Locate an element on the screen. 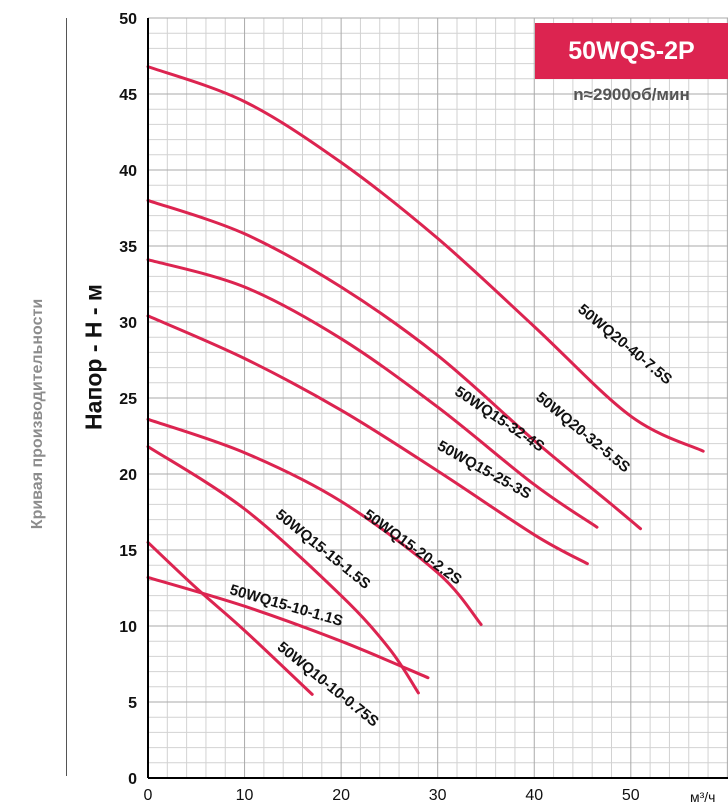  y-tick-label: 0 is located at coordinates (132, 779).